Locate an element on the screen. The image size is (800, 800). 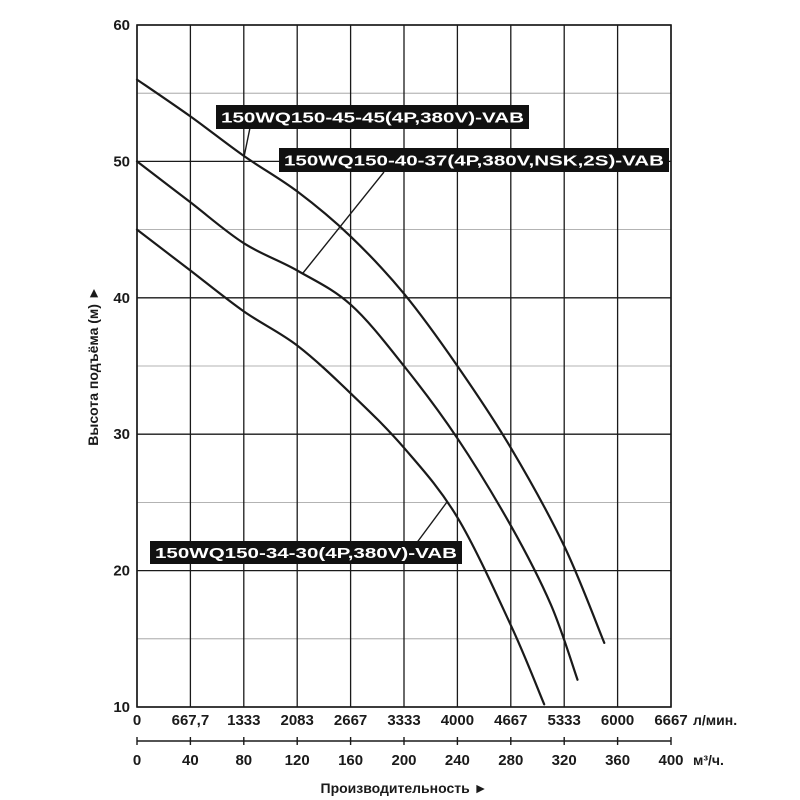
x-tick-label-lpm: 2667 is located at coordinates (350, 720).